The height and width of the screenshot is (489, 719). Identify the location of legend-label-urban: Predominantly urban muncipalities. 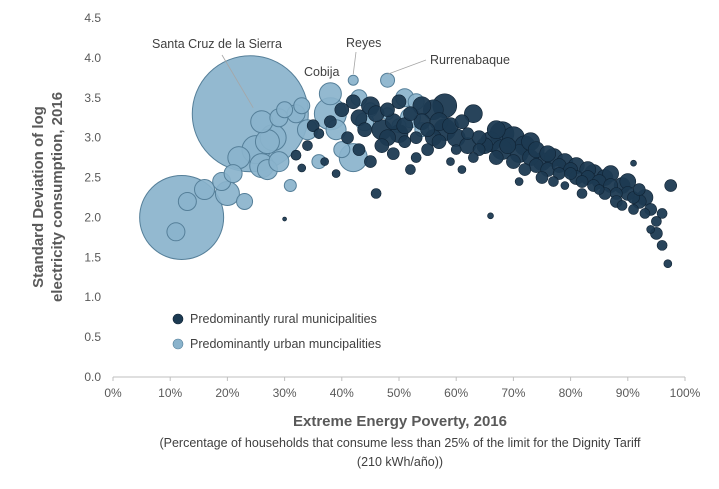
(285, 344).